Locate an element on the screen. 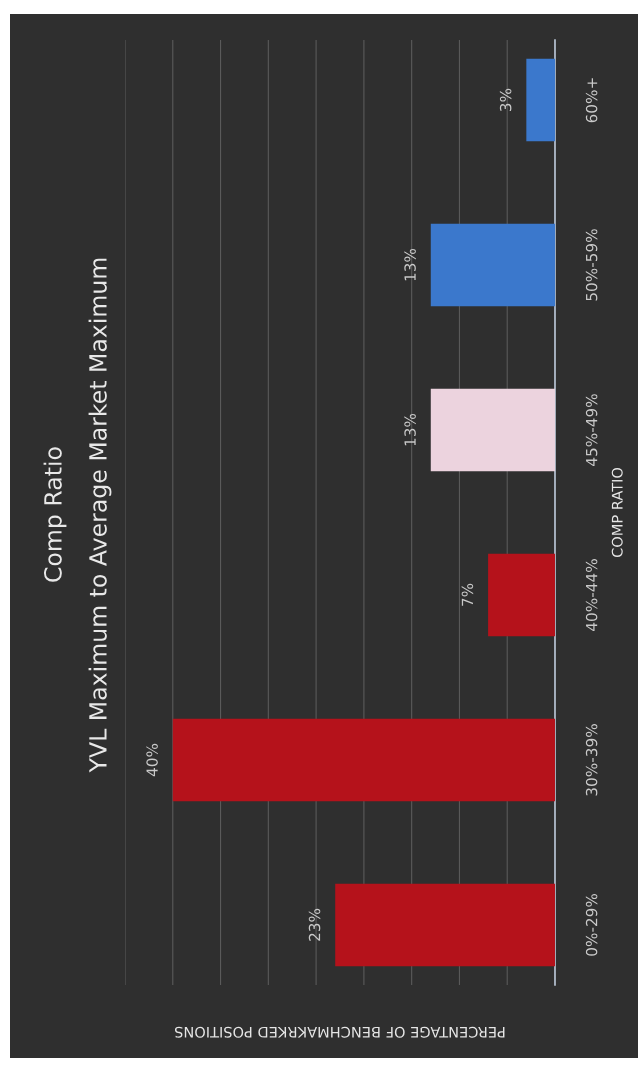 This screenshot has width=644, height=1072. y-axis-title: COMP RATIO is located at coordinates (617, 512).